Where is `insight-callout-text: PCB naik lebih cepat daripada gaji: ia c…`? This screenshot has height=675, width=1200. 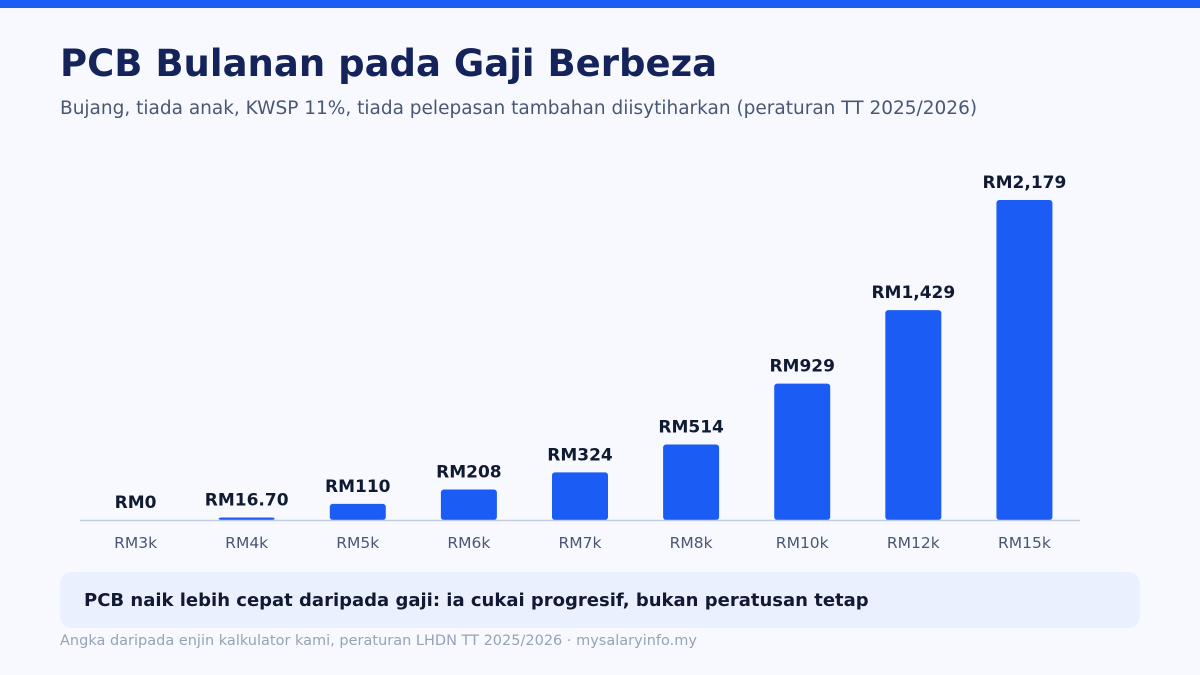 insight-callout-text: PCB naik lebih cepat daripada gaji: ia c… is located at coordinates (476, 600).